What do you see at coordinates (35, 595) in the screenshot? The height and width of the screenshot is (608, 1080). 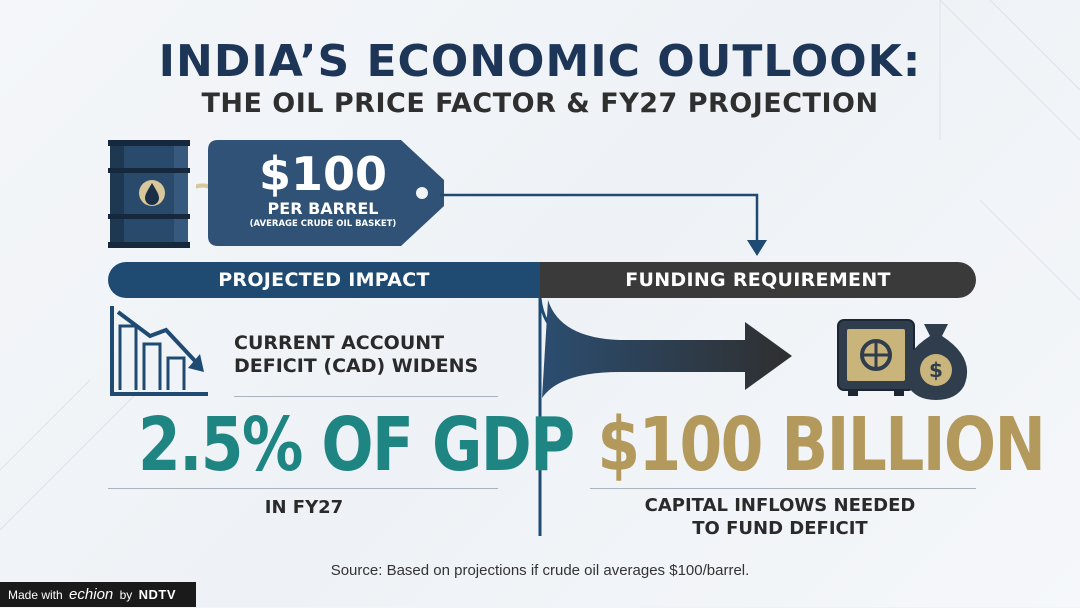 I see `made-with-label: Made with` at bounding box center [35, 595].